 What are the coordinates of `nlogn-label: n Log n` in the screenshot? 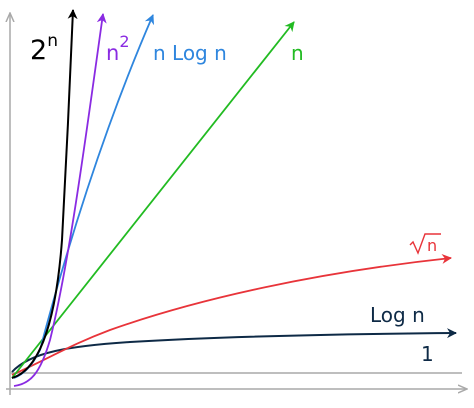 It's located at (190, 53).